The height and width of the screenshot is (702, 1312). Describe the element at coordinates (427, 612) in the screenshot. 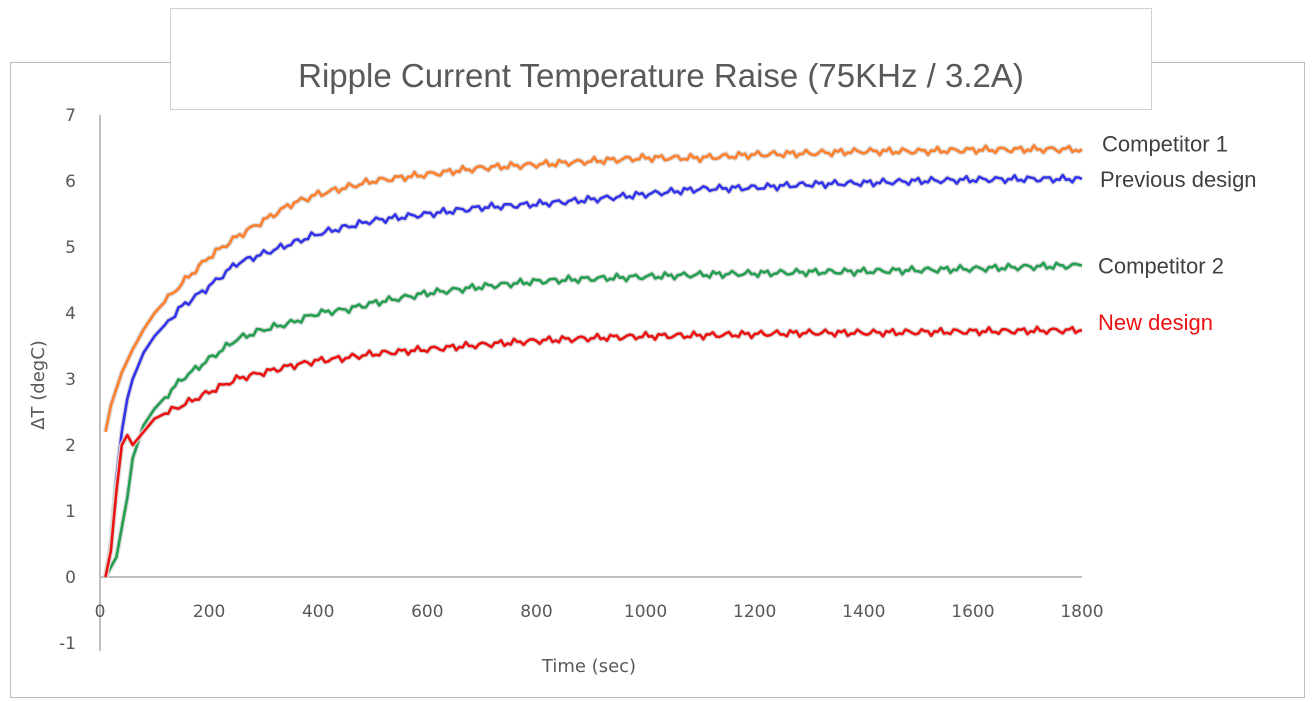

I see `x-tick-label: 600` at that location.